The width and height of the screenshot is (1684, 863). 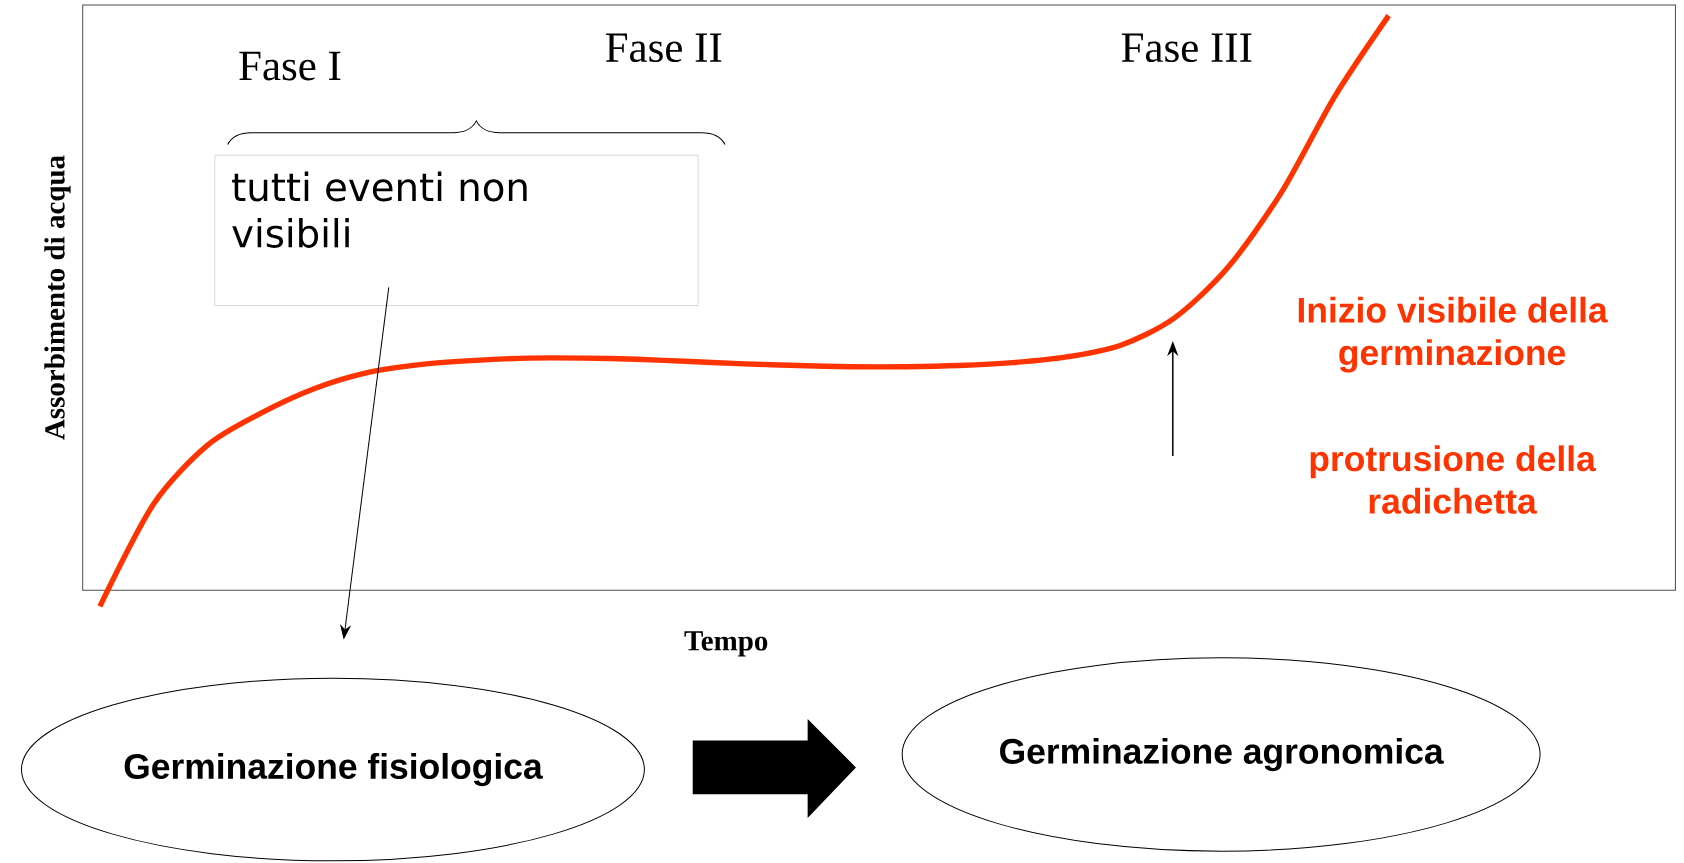 What do you see at coordinates (1186, 48) in the screenshot?
I see `annotation: Fase III` at bounding box center [1186, 48].